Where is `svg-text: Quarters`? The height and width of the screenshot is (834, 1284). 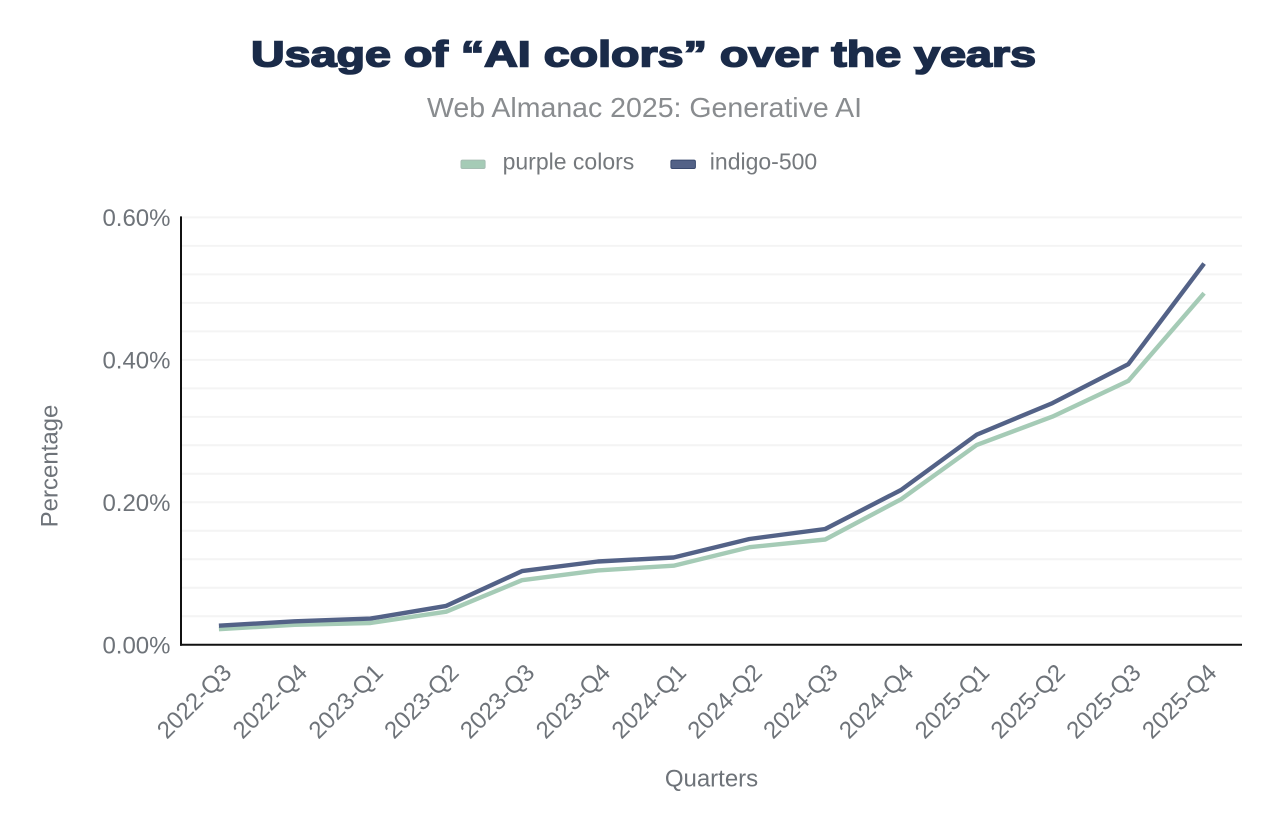
svg-text: Quarters is located at coordinates (711, 778).